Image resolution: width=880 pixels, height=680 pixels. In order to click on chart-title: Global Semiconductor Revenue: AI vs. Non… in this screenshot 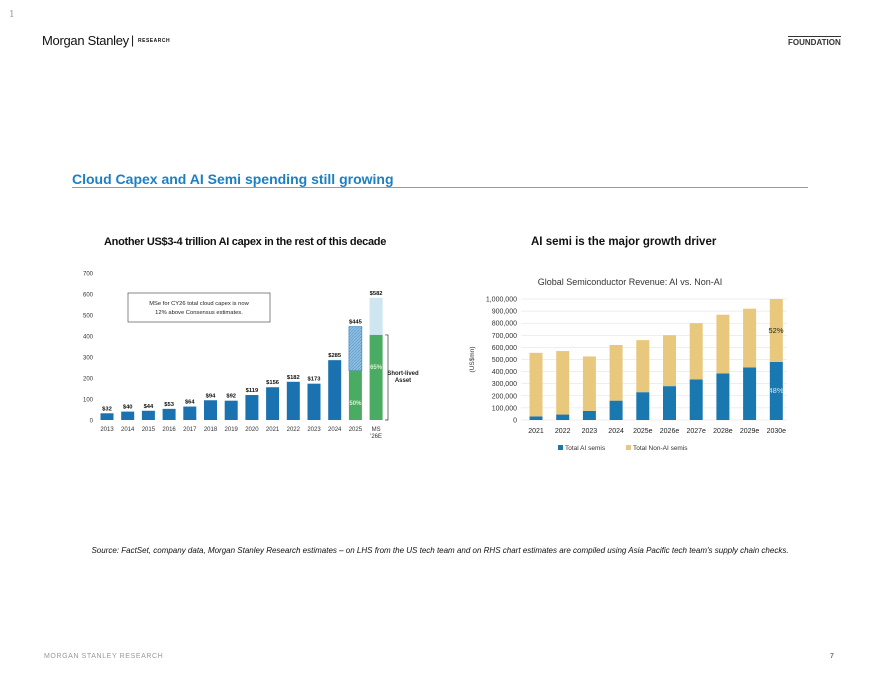, I will do `click(630, 282)`.